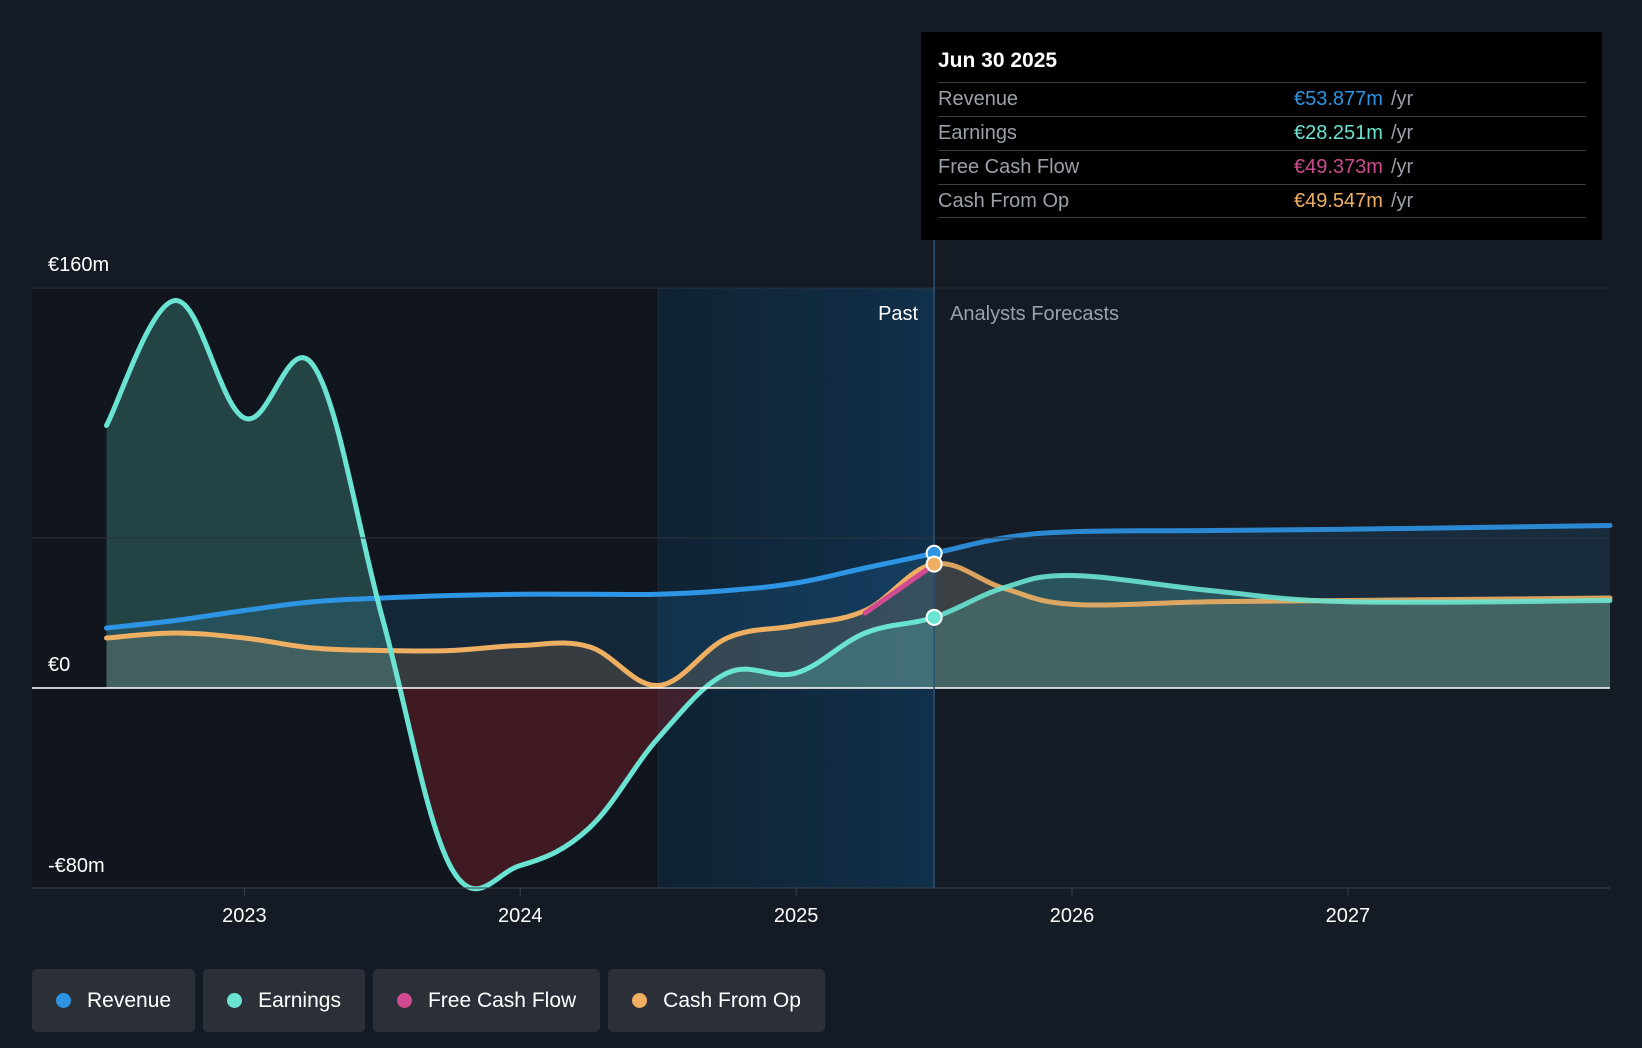 The height and width of the screenshot is (1048, 1642). I want to click on legend-item-free-cash-flow: Free Cash Flow, so click(486, 1000).